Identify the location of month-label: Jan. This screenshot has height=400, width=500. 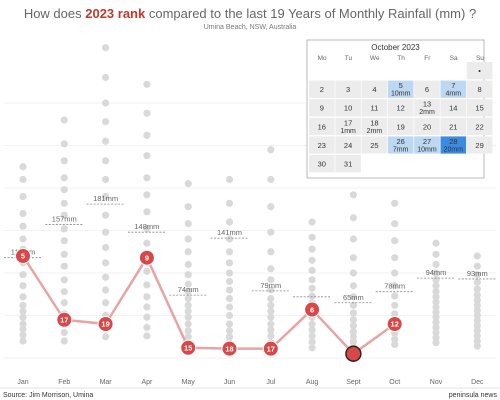
(22, 382).